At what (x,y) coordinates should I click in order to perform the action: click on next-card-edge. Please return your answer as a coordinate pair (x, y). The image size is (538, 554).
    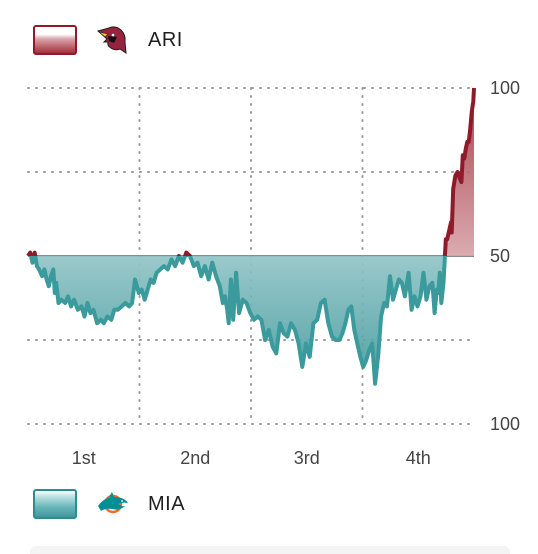
    Looking at the image, I should click on (270, 550).